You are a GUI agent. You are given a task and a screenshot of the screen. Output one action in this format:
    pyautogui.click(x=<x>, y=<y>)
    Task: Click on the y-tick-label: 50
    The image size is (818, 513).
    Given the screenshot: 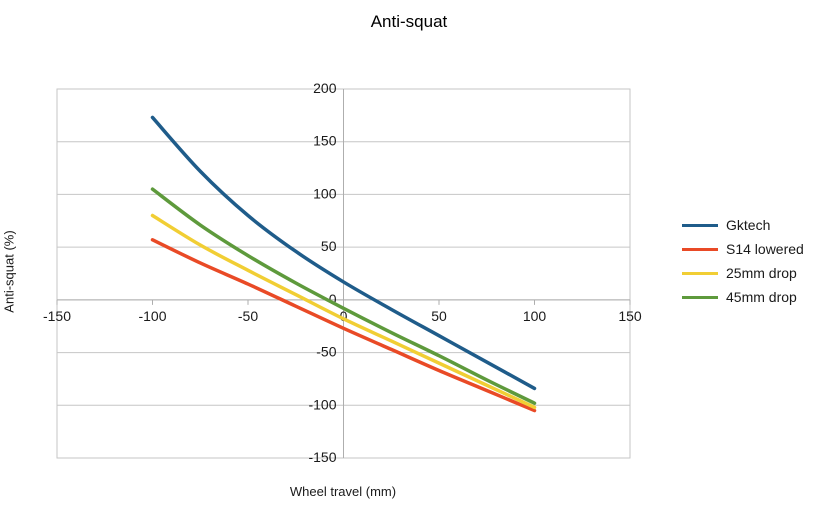 What is the action you would take?
    pyautogui.click(x=329, y=246)
    